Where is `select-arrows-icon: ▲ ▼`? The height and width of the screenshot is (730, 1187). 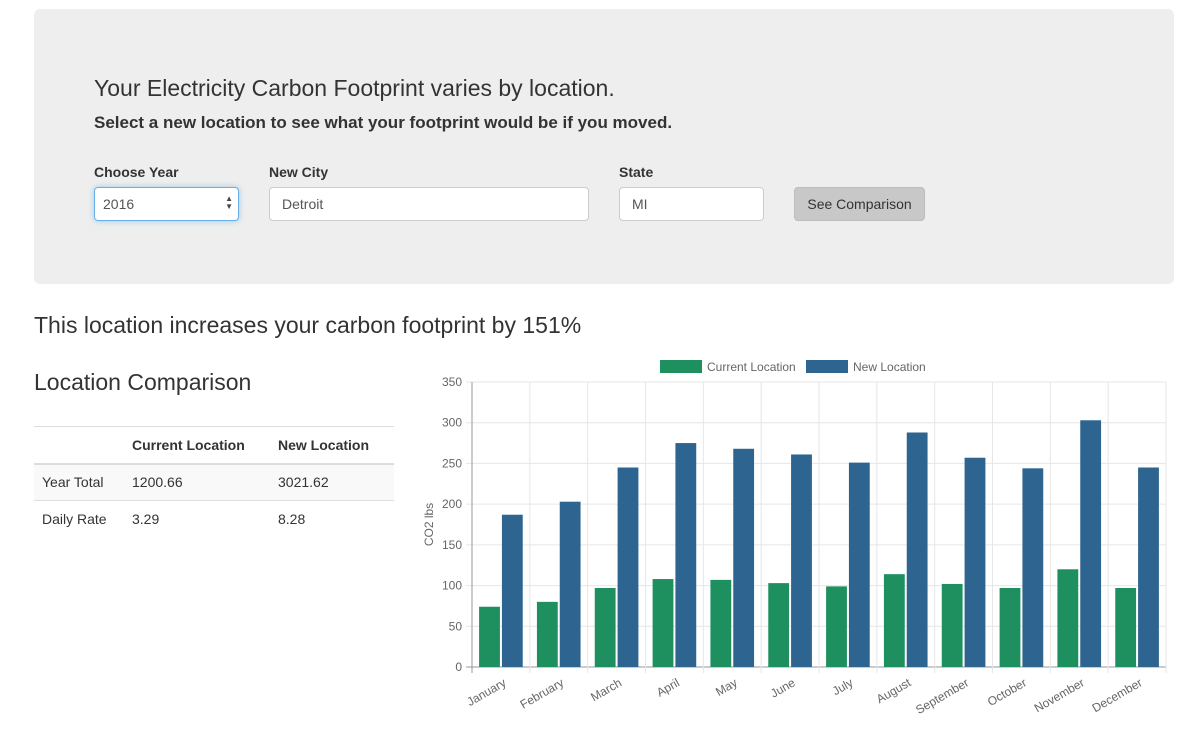 select-arrows-icon: ▲ ▼ is located at coordinates (229, 202).